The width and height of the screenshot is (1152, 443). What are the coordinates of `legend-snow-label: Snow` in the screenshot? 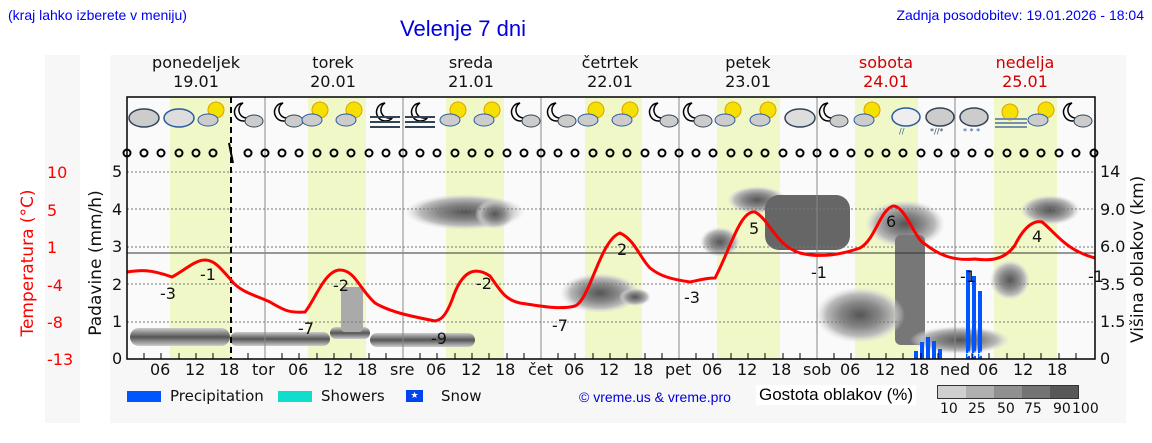 It's located at (461, 396).